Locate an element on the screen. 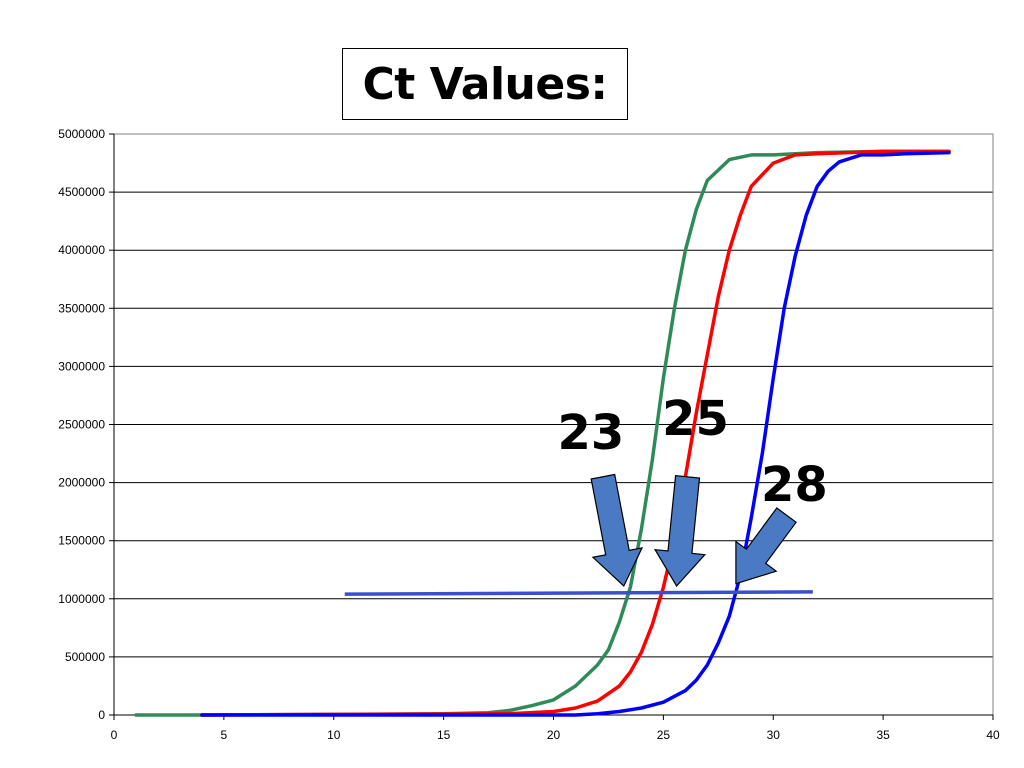  x-tick-label: 5 is located at coordinates (224, 735).